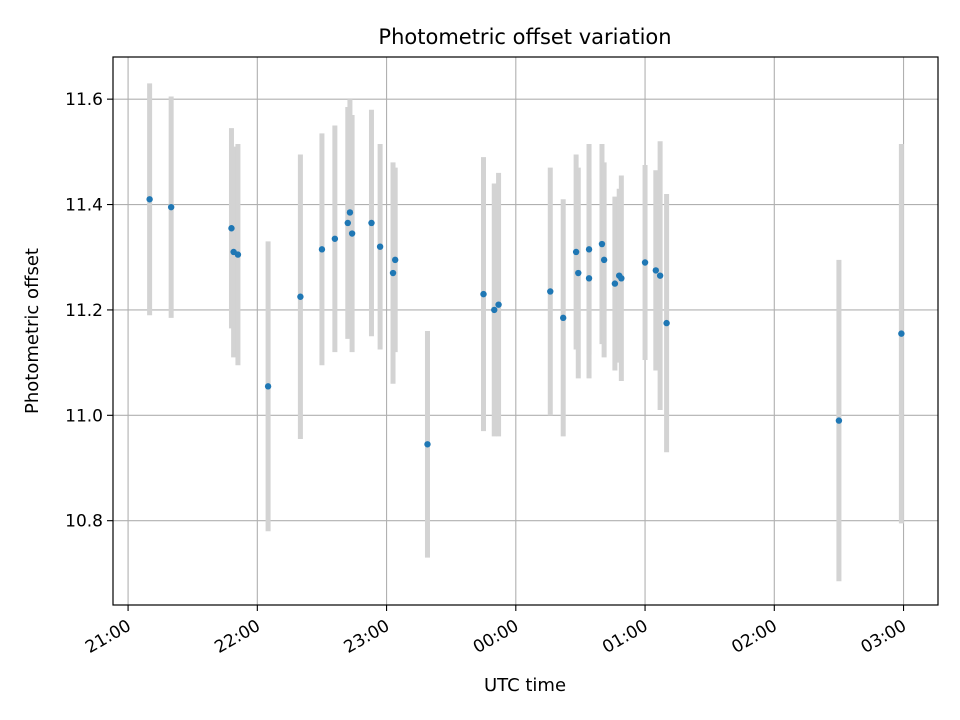 The image size is (960, 720). Describe the element at coordinates (84, 100) in the screenshot. I see `y-tick-label: 11.6` at that location.